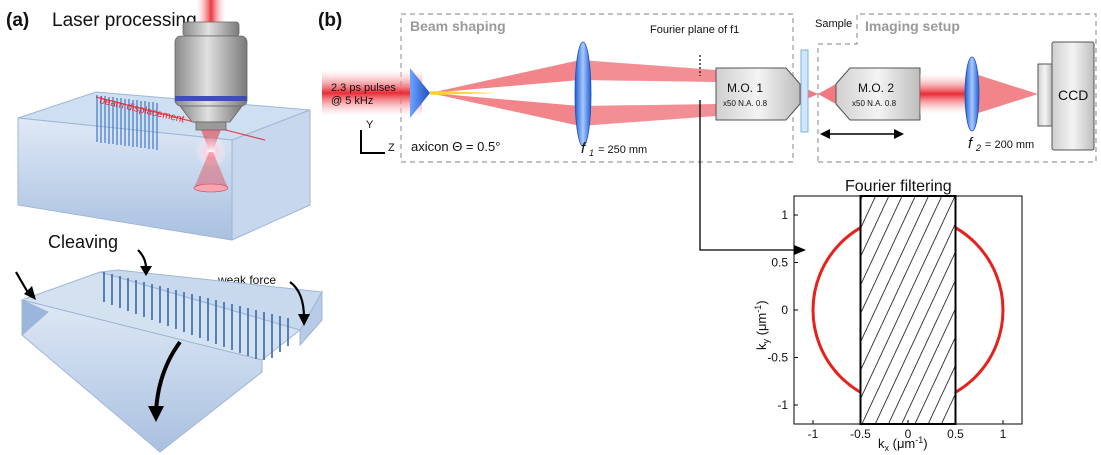  I want to click on cleaved-block, so click(171, 361).